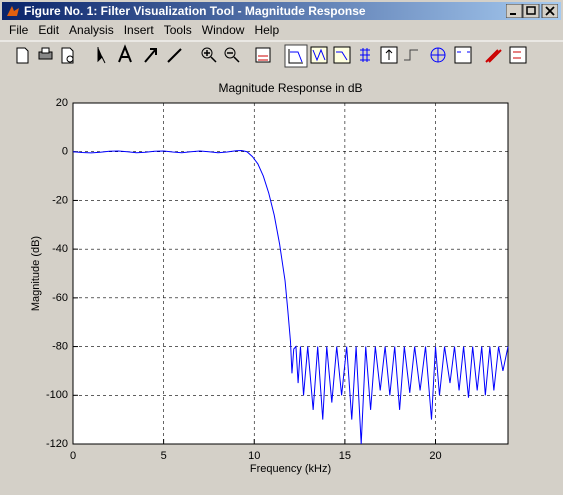 The height and width of the screenshot is (495, 563). What do you see at coordinates (19, 30) in the screenshot?
I see `menu-item: File` at bounding box center [19, 30].